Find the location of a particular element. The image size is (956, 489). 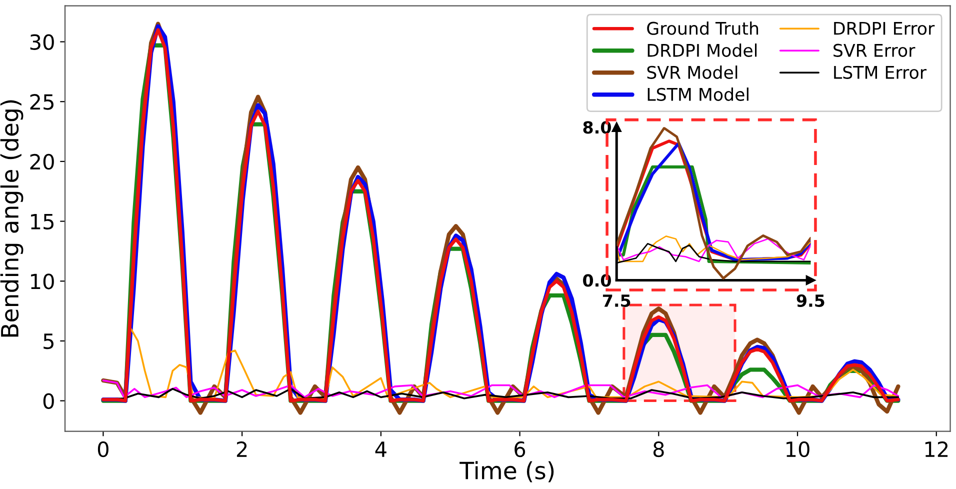

x-tick-label: 7.5 is located at coordinates (616, 300).